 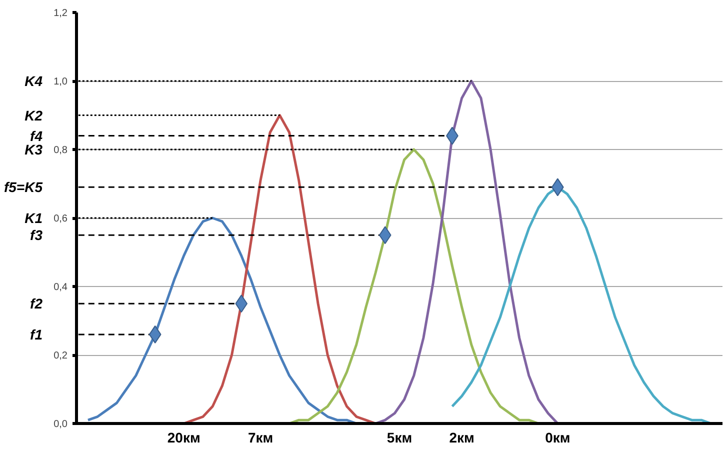 I want to click on y-tick-label: 0,6, so click(x=61, y=219).